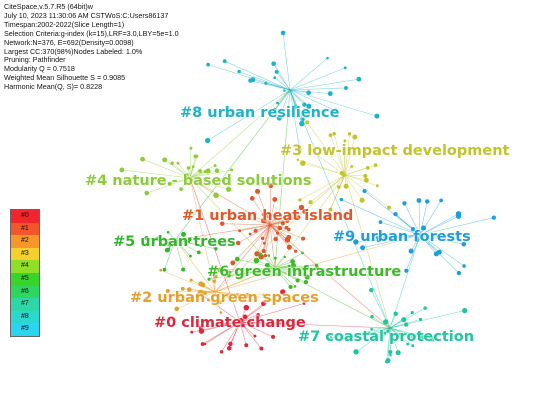  I want to click on cluster-label-1: #1 urban heat island, so click(268, 216).